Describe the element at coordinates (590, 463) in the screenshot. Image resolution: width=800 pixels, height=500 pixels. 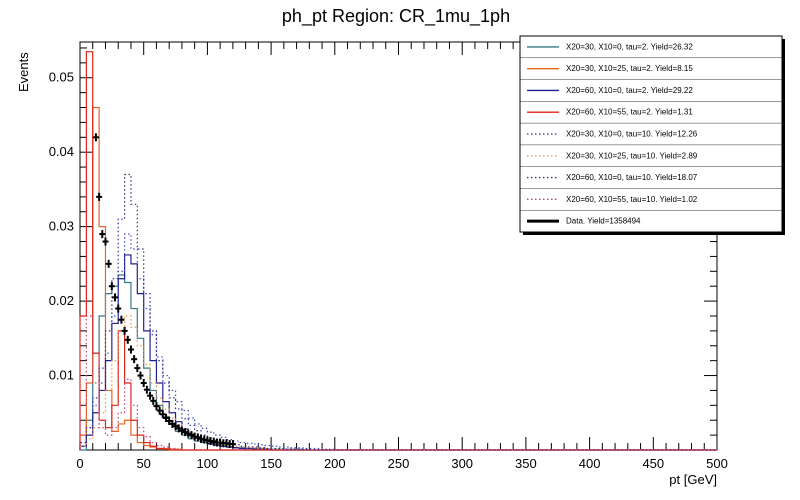
I see `x-tick-label: 400` at that location.